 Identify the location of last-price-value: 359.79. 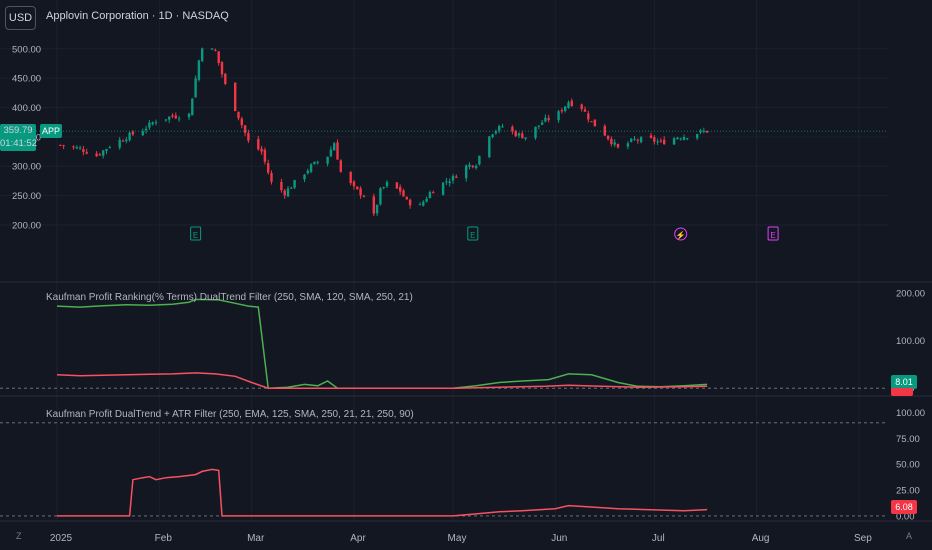
(18, 131).